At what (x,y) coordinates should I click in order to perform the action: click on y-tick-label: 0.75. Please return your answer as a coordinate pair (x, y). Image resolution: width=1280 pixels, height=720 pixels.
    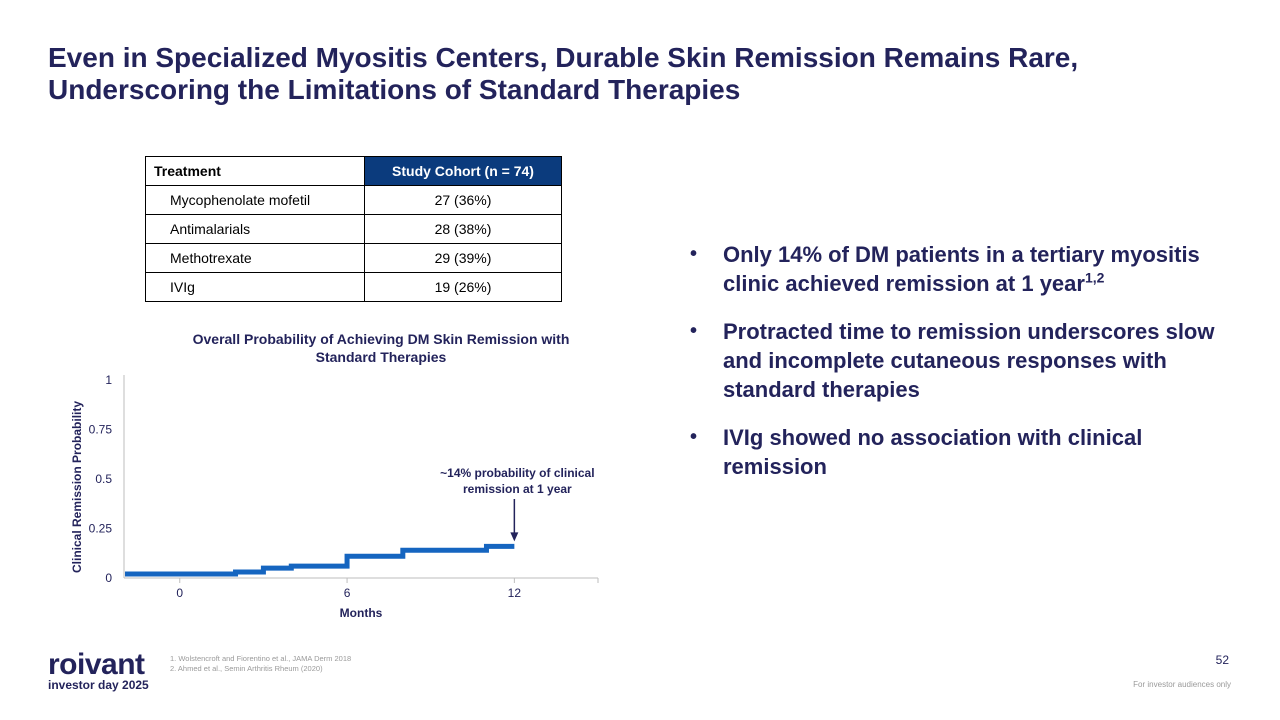
    Looking at the image, I should click on (101, 430).